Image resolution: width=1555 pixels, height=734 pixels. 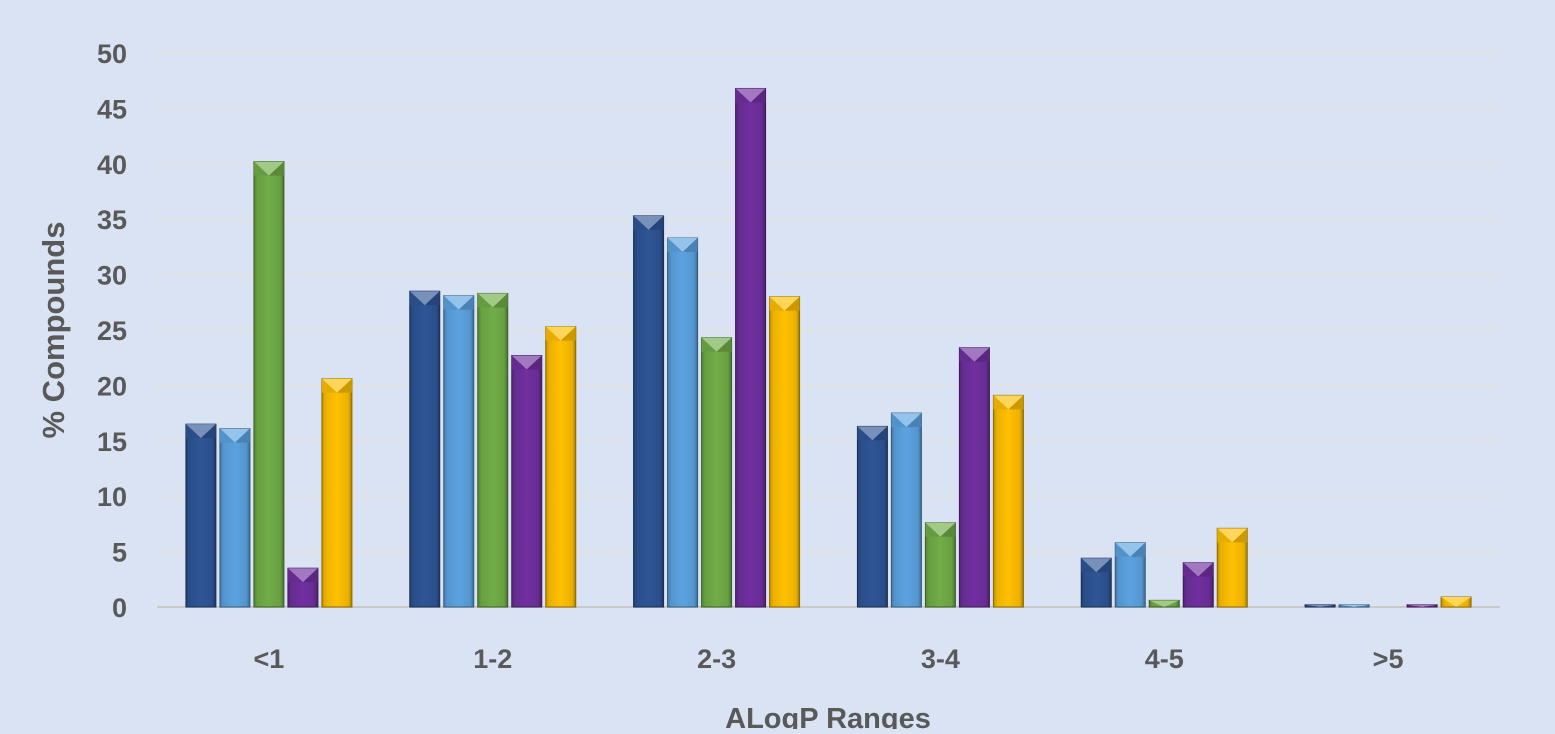 What do you see at coordinates (112, 386) in the screenshot?
I see `y-tick-label: 20` at bounding box center [112, 386].